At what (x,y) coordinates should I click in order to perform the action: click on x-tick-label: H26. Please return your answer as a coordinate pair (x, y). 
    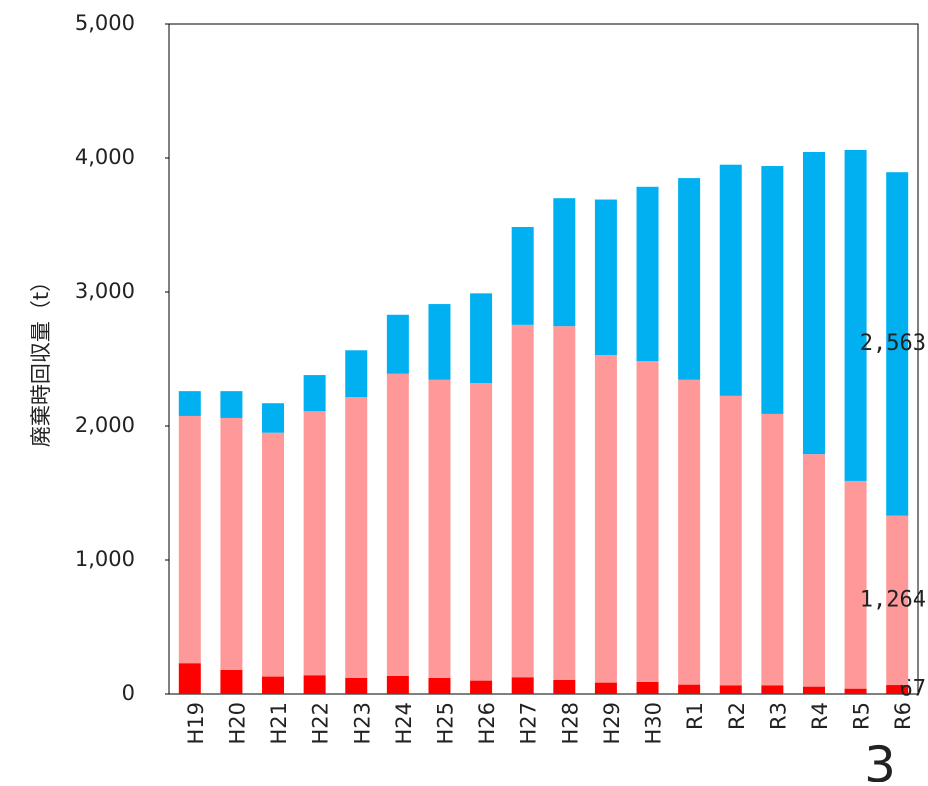
    Looking at the image, I should click on (487, 723).